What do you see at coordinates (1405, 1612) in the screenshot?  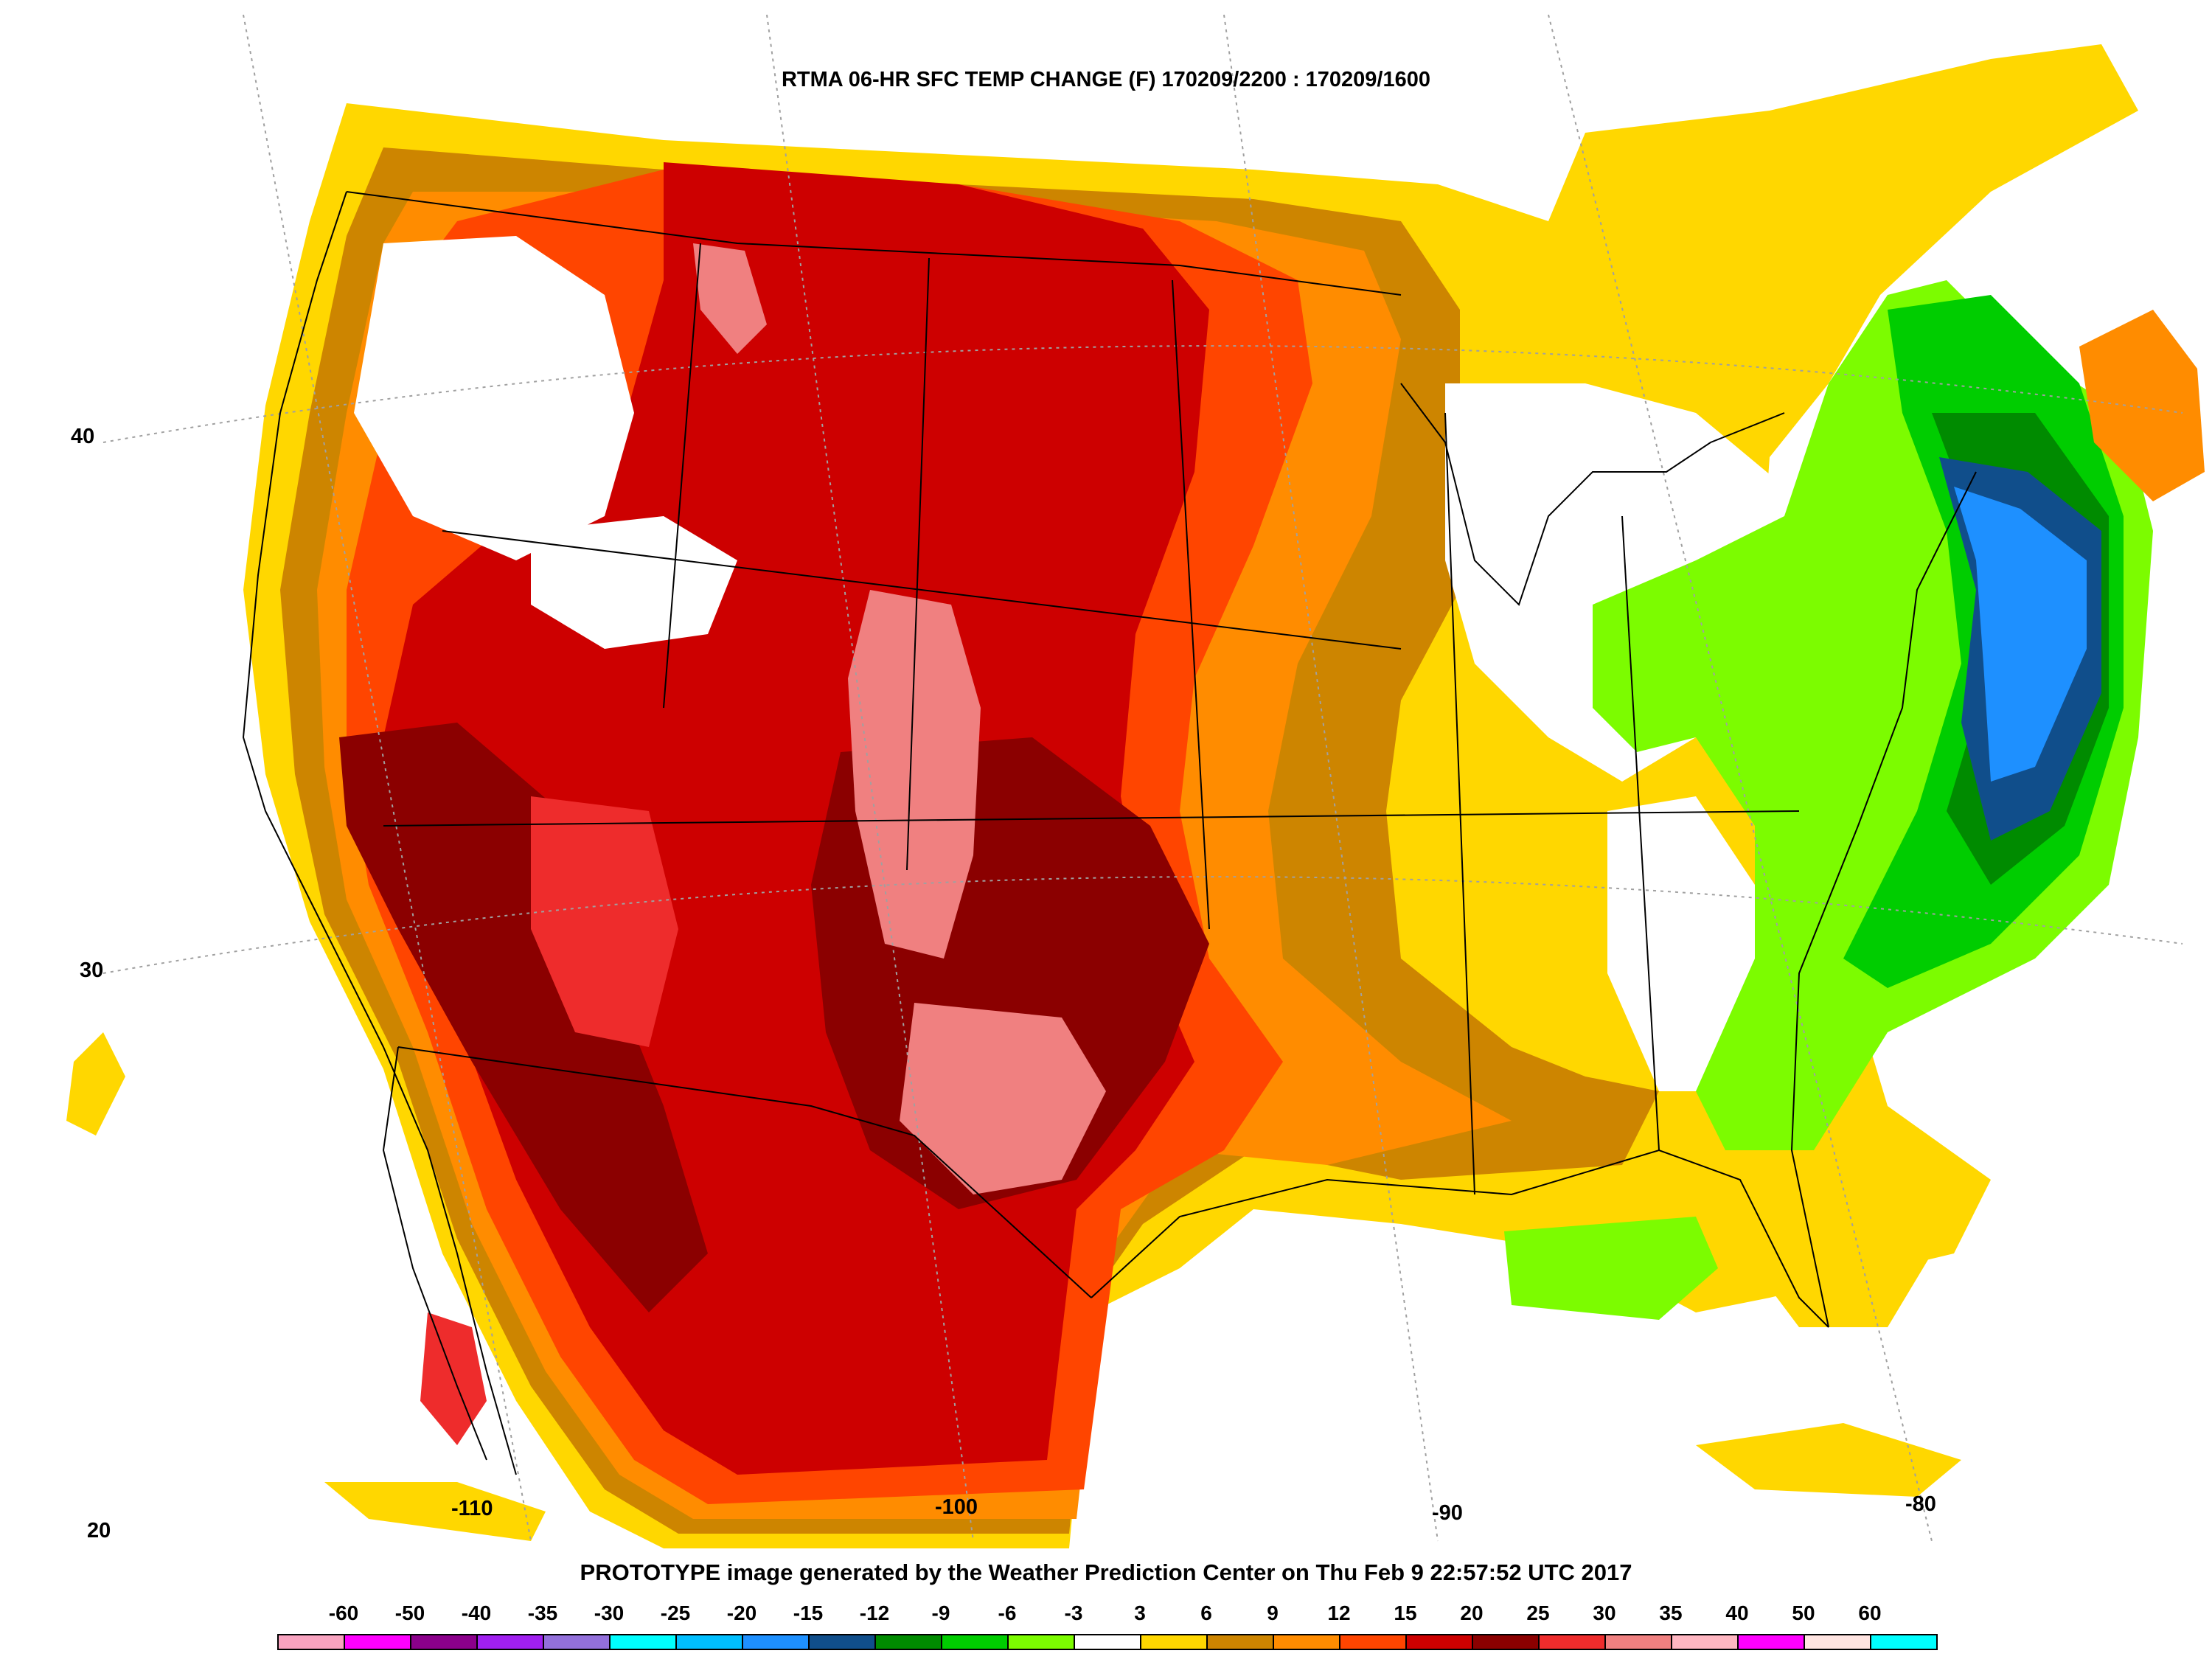 I see `legend-tick-label: 15` at bounding box center [1405, 1612].